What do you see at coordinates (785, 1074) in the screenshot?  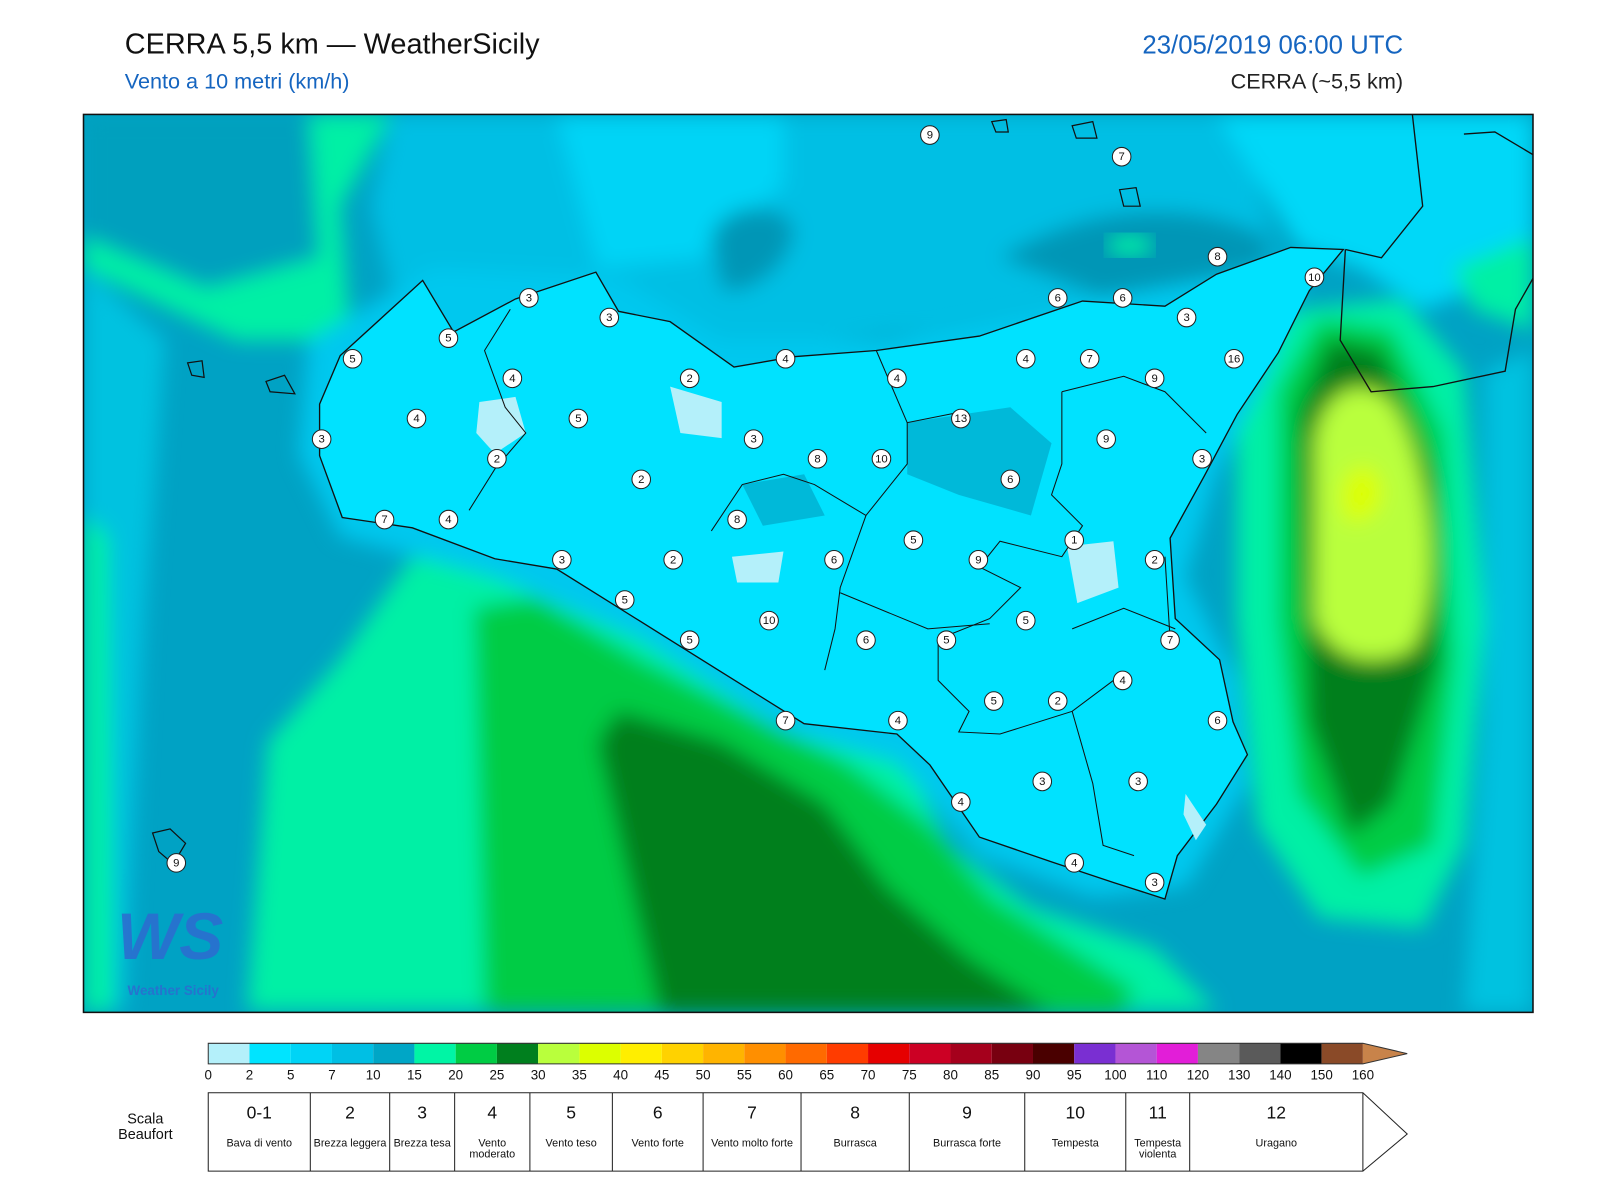 I see `colorbar-tick-label: 60` at bounding box center [785, 1074].